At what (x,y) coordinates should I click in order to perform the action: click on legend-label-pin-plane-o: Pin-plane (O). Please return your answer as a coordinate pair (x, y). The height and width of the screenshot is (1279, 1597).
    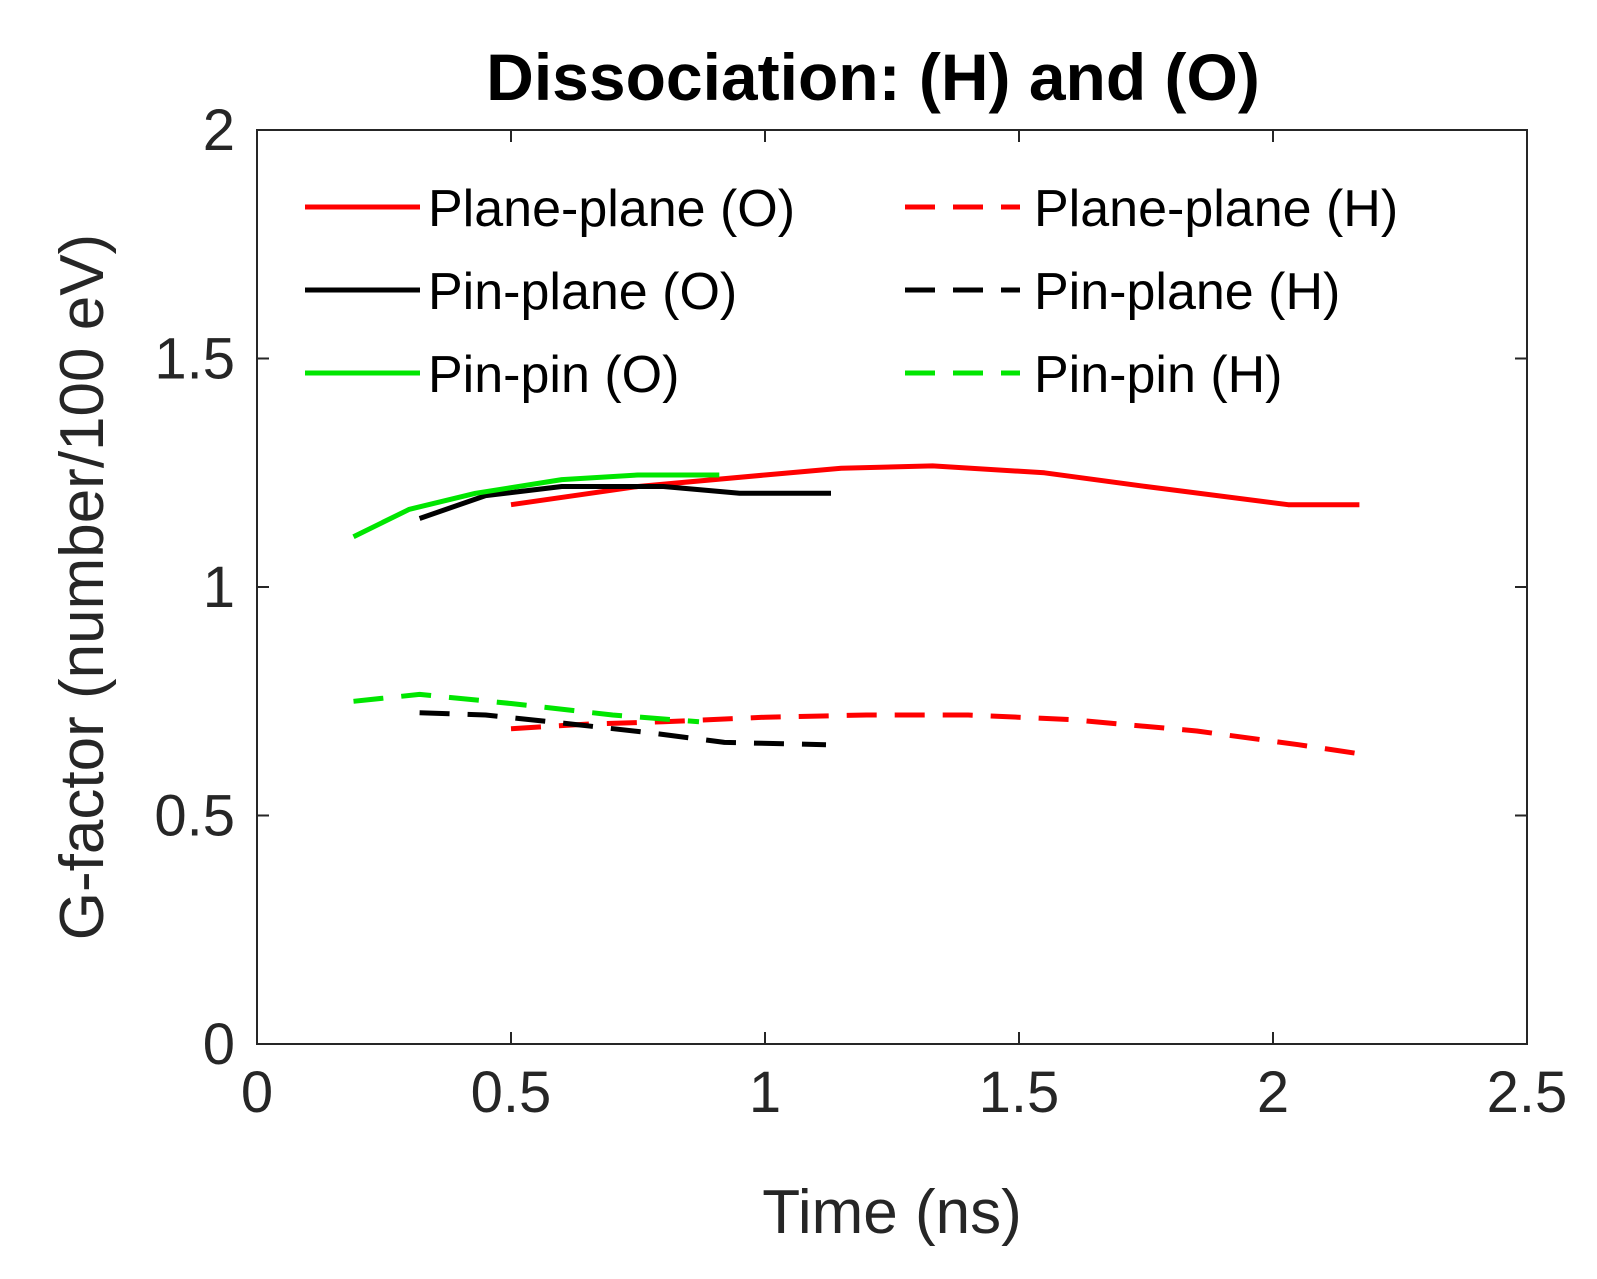
    Looking at the image, I should click on (582, 292).